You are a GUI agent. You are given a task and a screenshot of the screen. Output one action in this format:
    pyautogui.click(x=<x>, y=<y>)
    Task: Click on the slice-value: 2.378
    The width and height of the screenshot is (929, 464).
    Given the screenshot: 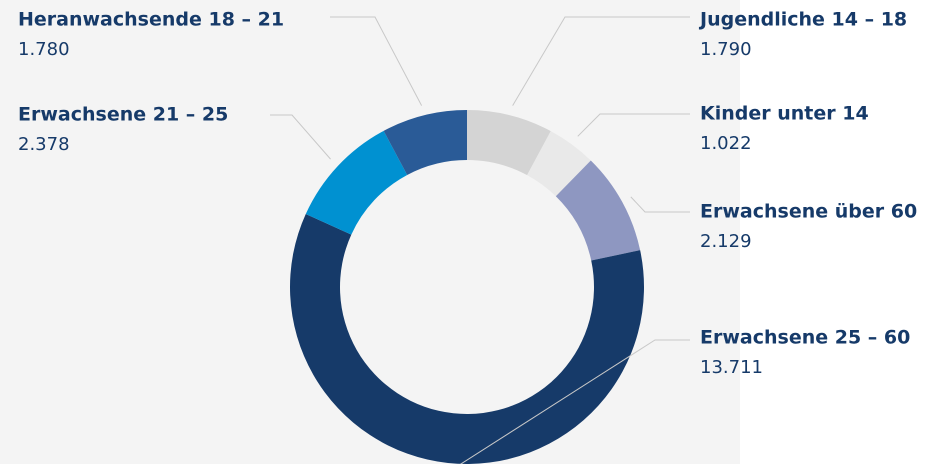 What is the action you would take?
    pyautogui.click(x=44, y=144)
    